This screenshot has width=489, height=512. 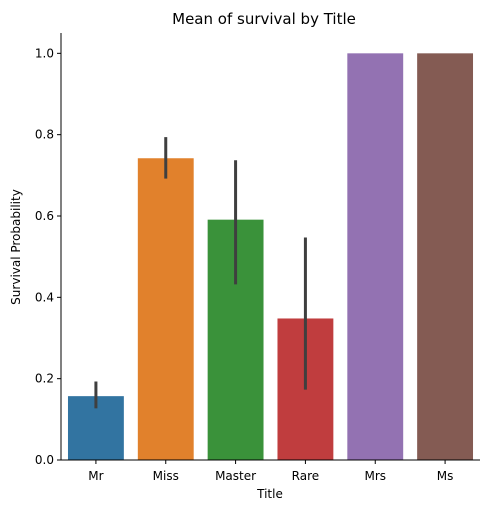 What do you see at coordinates (264, 19) in the screenshot?
I see `chart-title: Mean of survival by Title` at bounding box center [264, 19].